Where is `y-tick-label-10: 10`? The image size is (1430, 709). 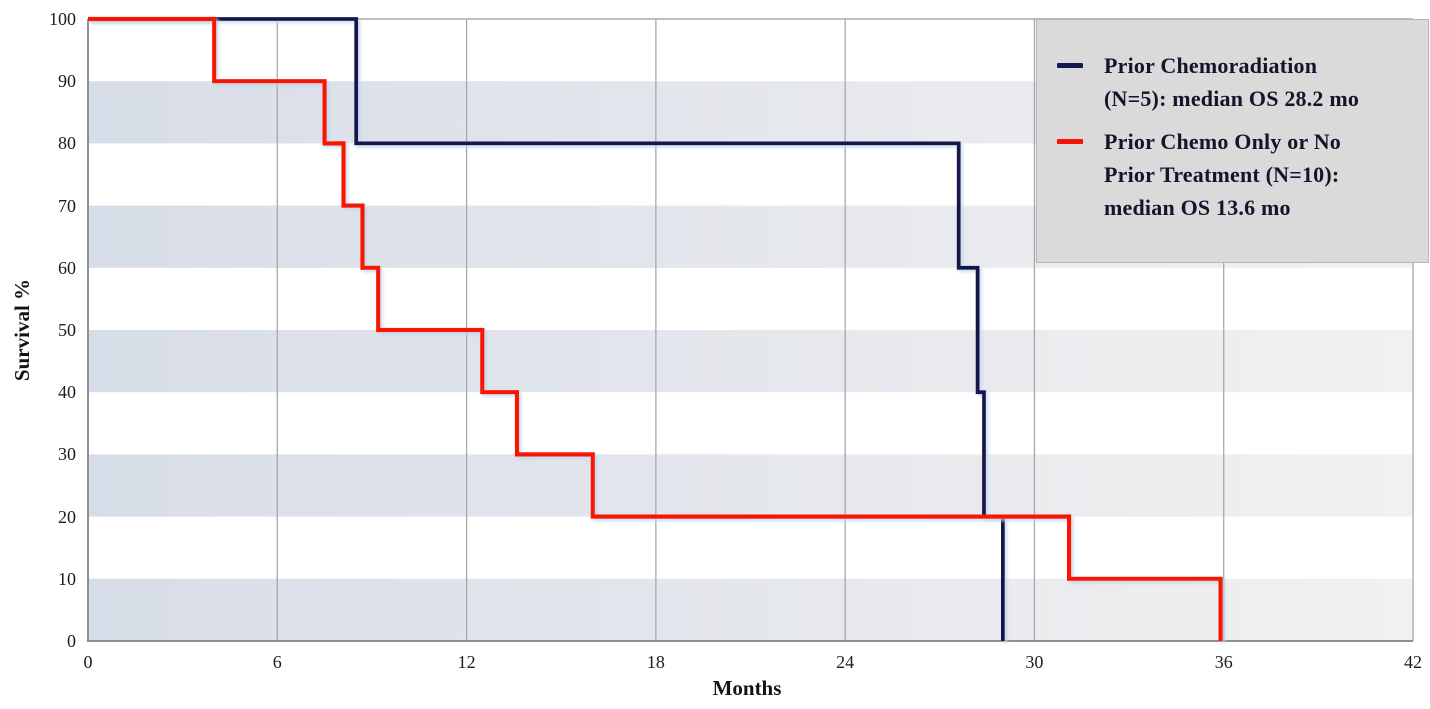
y-tick-label-10: 10 is located at coordinates (67, 578).